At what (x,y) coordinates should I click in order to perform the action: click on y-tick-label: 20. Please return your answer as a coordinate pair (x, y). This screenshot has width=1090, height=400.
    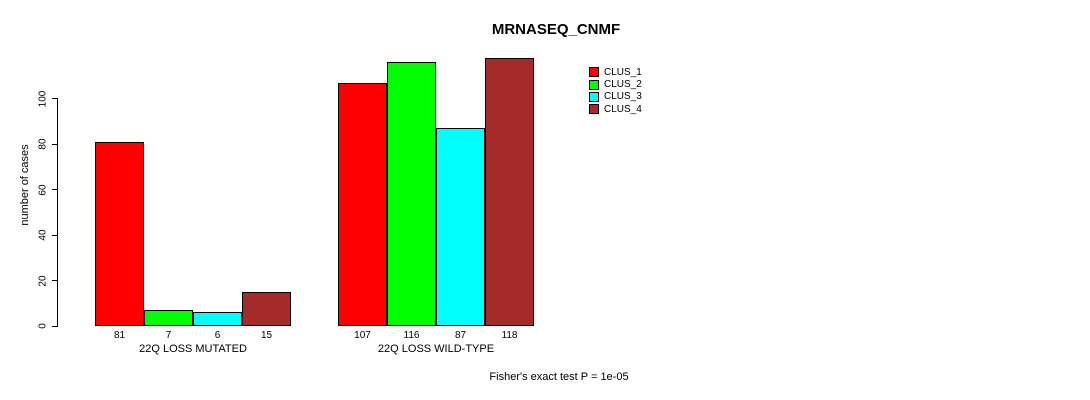
    Looking at the image, I should click on (43, 280).